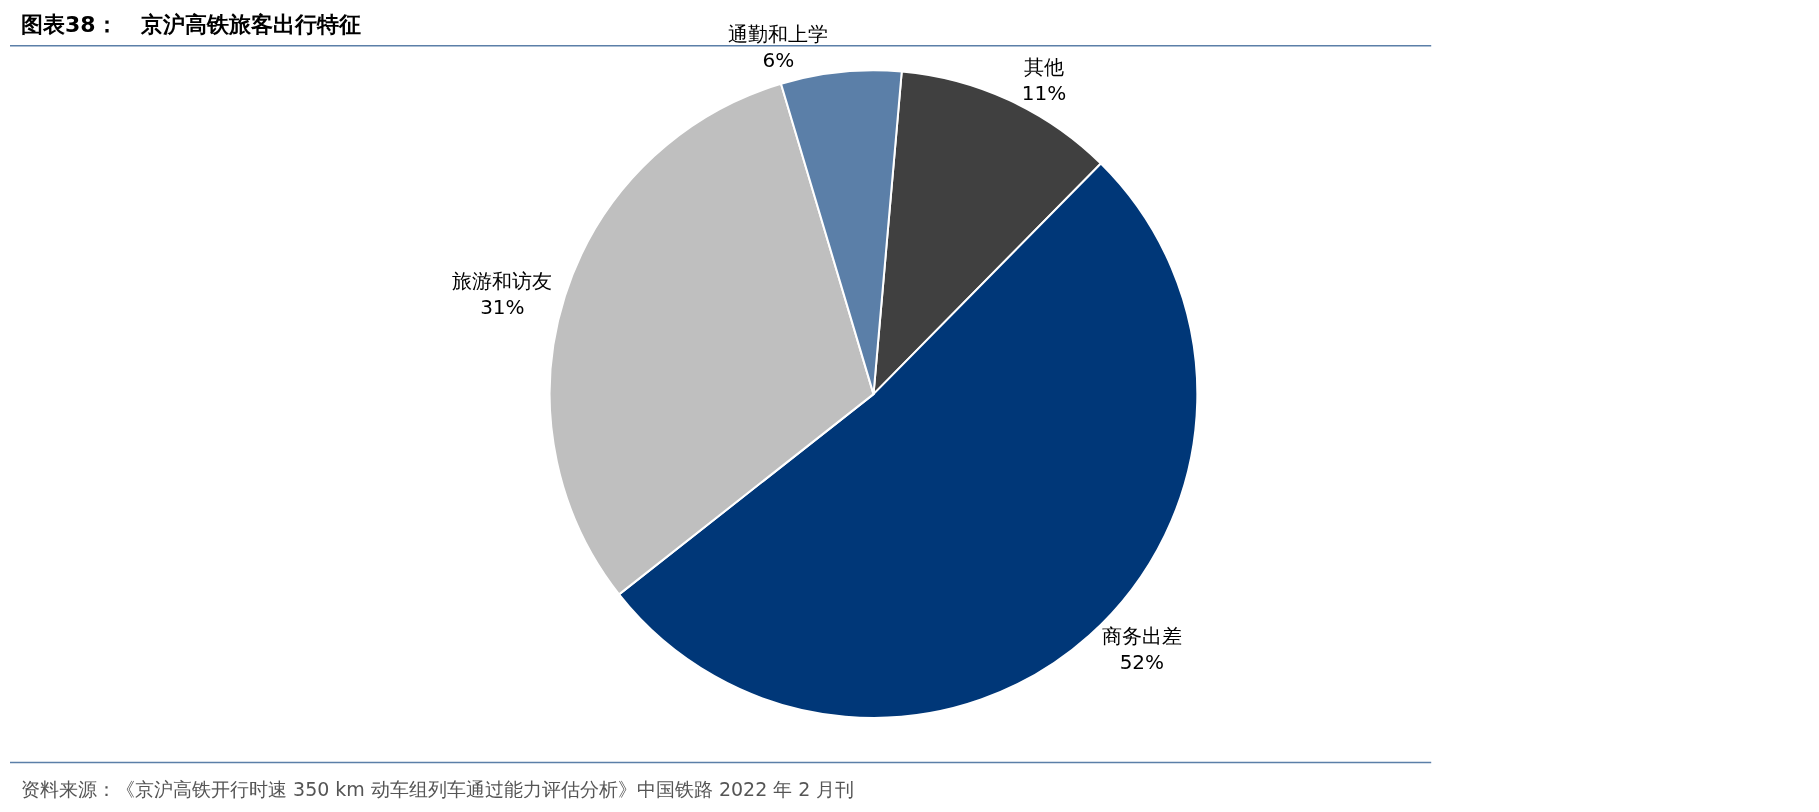  Describe the element at coordinates (778, 60) in the screenshot. I see `data-label: 6%` at that location.